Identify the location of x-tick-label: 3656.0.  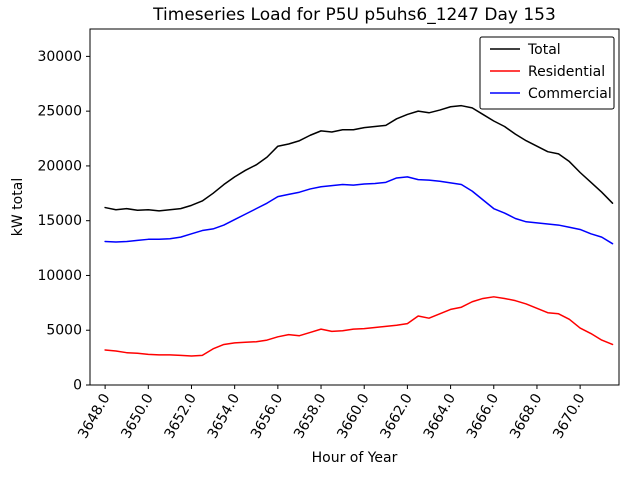
(267, 416).